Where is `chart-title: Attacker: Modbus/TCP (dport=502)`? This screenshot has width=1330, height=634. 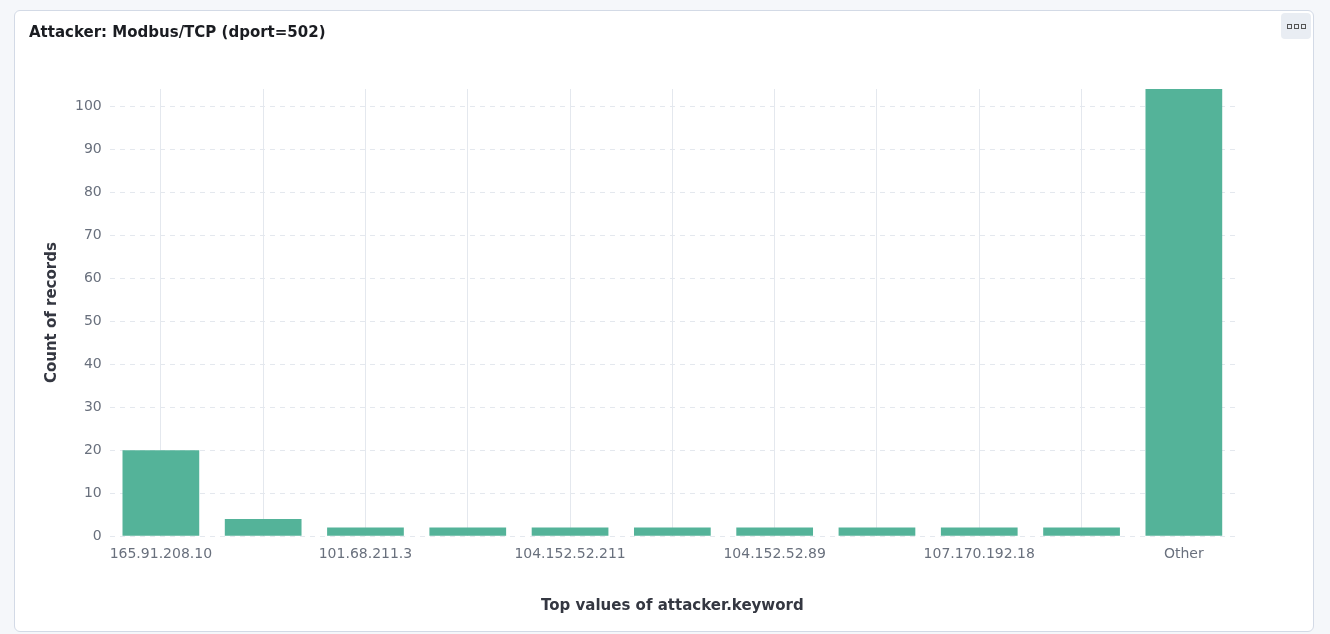
chart-title: Attacker: Modbus/TCP (dport=502) is located at coordinates (177, 32).